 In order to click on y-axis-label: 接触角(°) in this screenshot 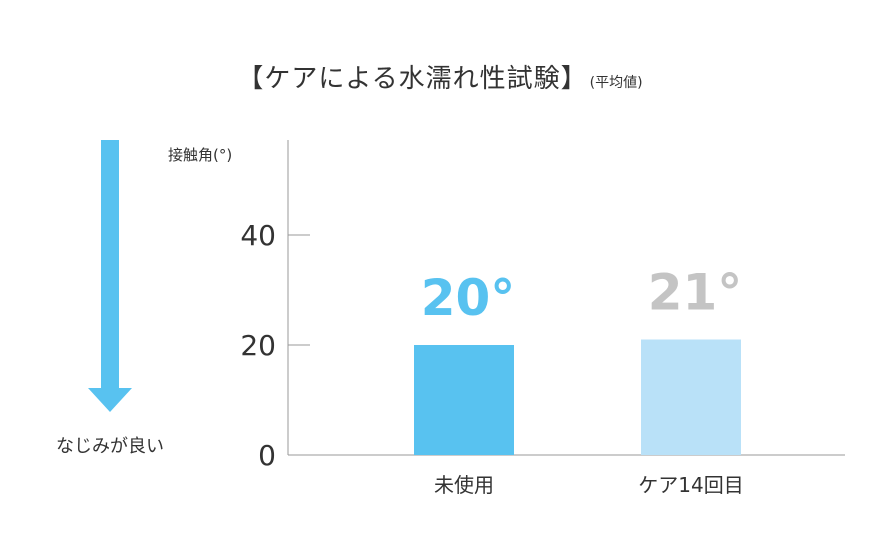, I will do `click(200, 155)`.